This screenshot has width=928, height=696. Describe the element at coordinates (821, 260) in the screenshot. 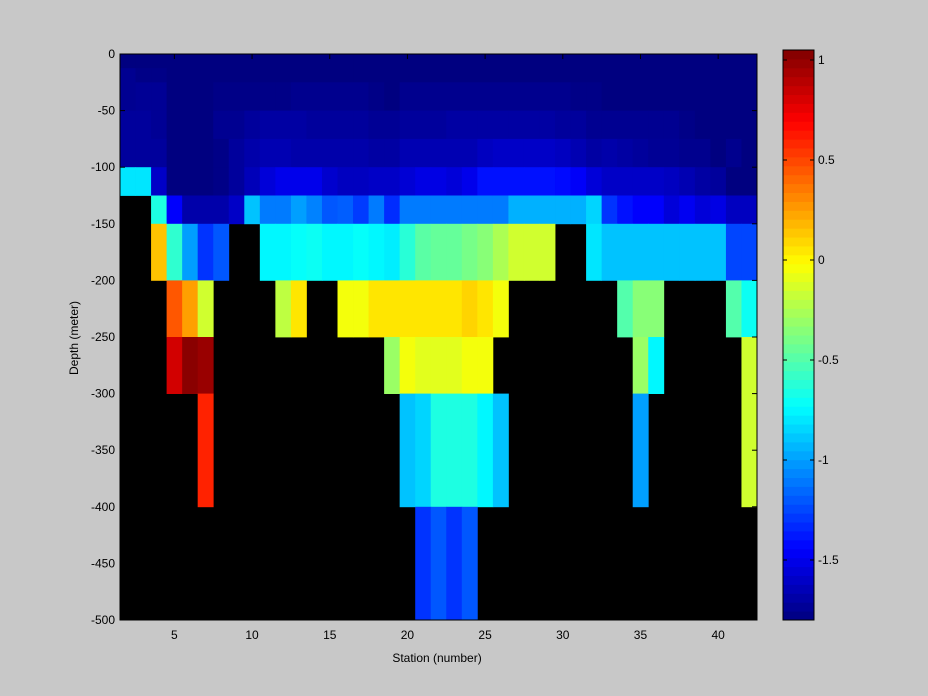

I see `colorbar-tick-label: 0` at that location.